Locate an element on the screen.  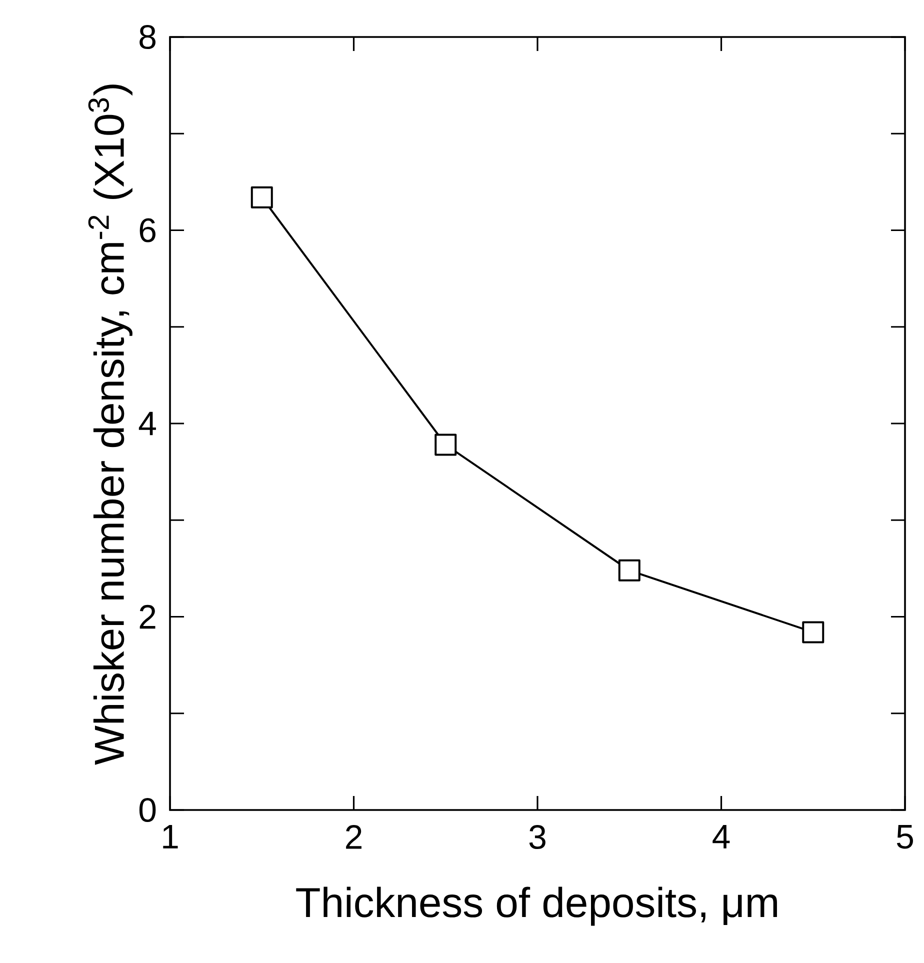
x-tick-label: 5 is located at coordinates (904, 837).